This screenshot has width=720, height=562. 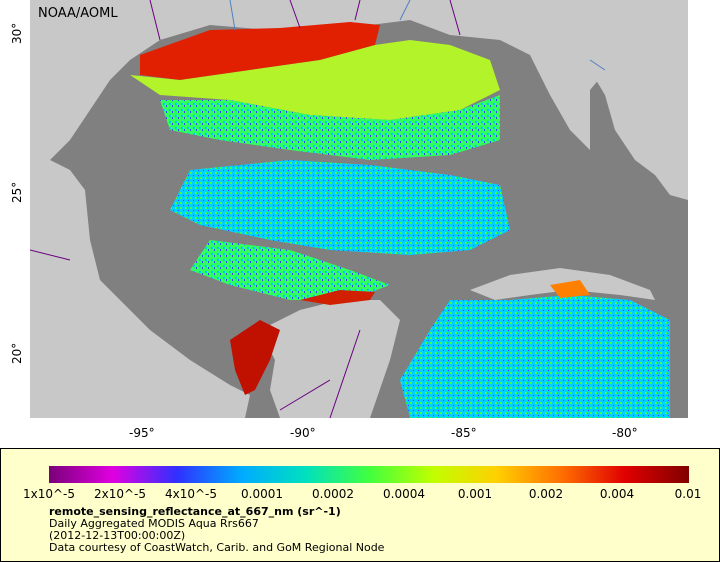 I want to click on mexico-land, so click(x=140, y=289).